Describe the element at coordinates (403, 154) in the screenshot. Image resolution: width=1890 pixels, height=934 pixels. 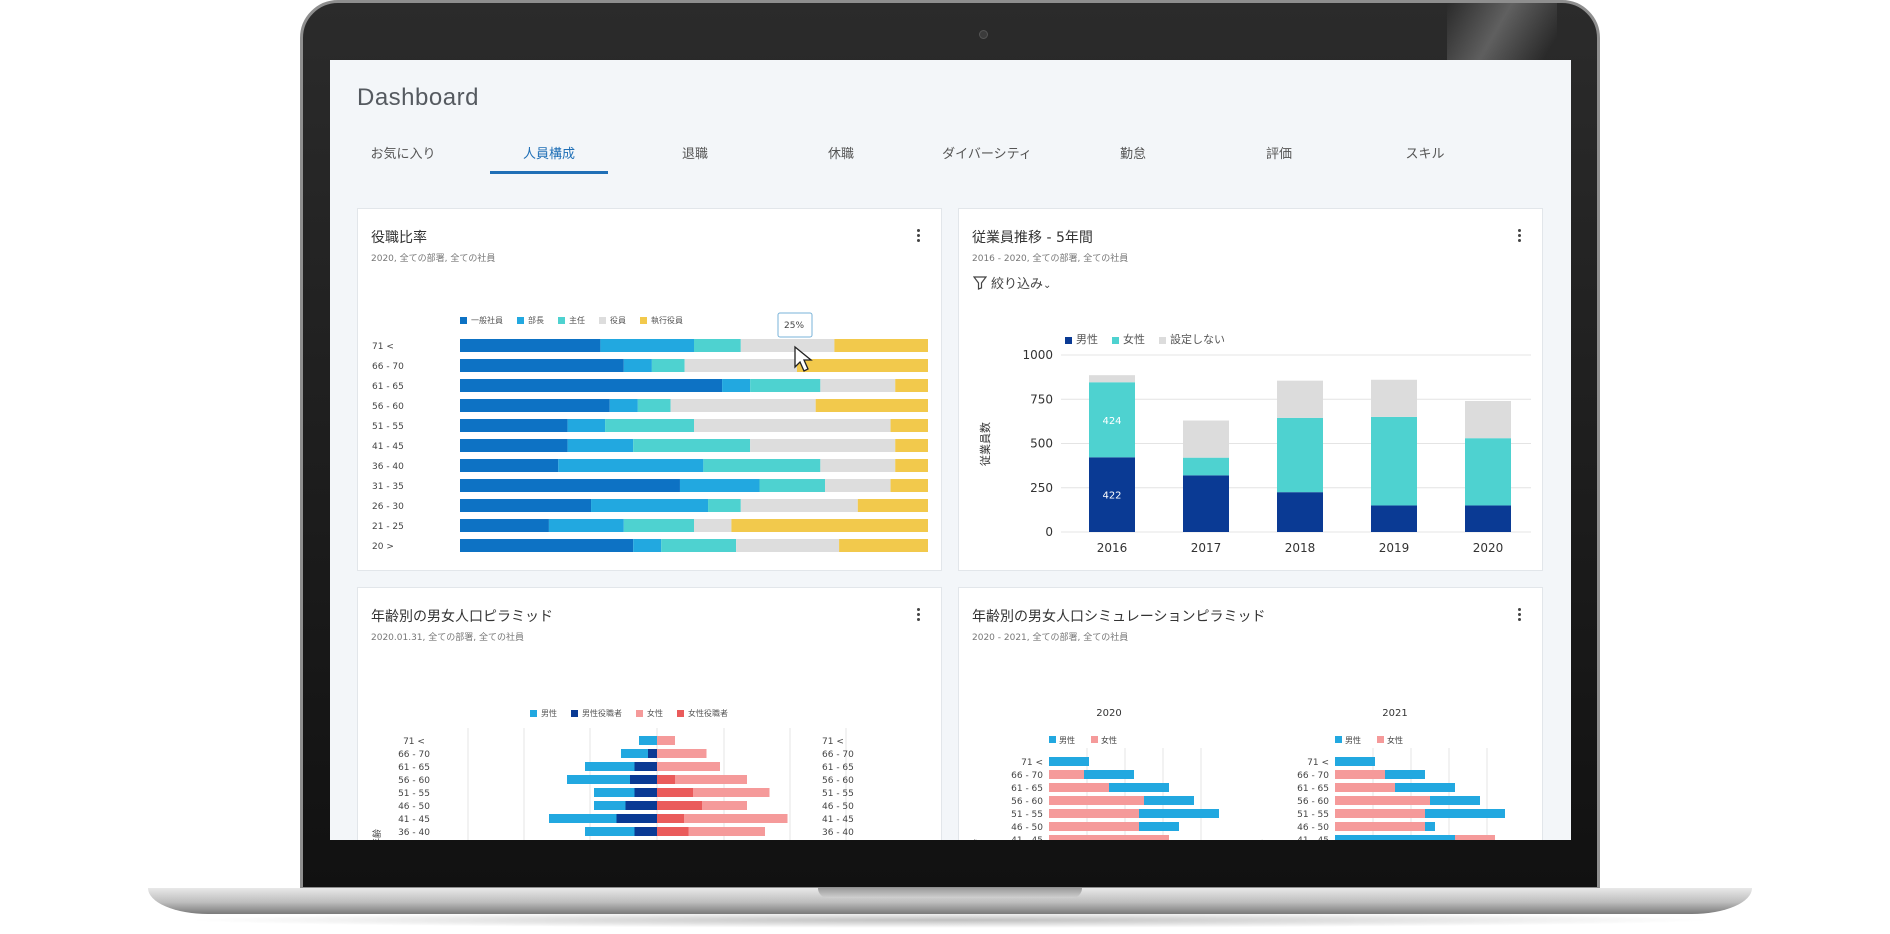
I see `tab-0: お気に入り` at that location.